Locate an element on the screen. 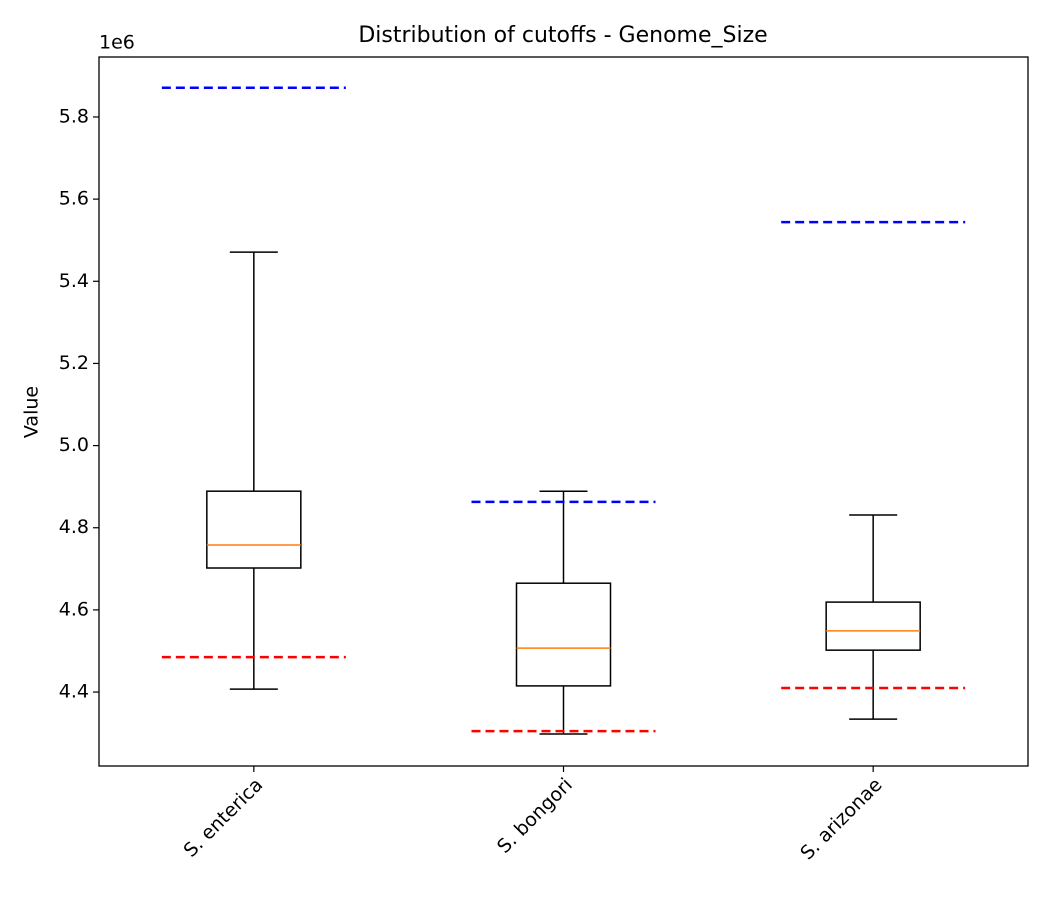  y-tick-label: 4.8 is located at coordinates (74, 527).